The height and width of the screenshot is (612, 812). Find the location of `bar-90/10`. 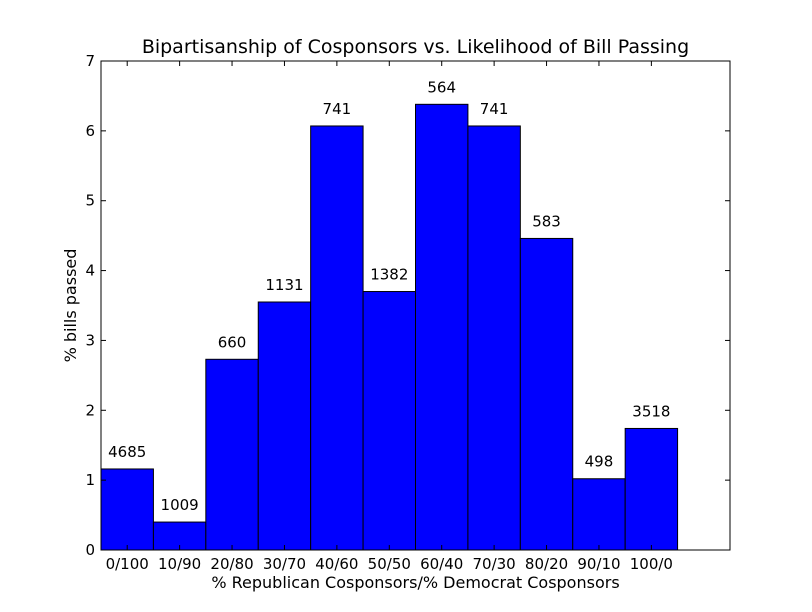

bar-90/10 is located at coordinates (599, 514).